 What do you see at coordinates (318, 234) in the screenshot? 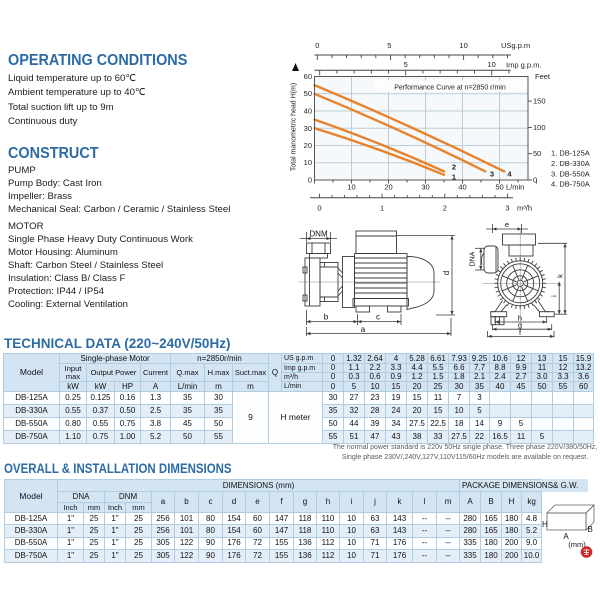
I see `svg-text: DNM` at bounding box center [318, 234].